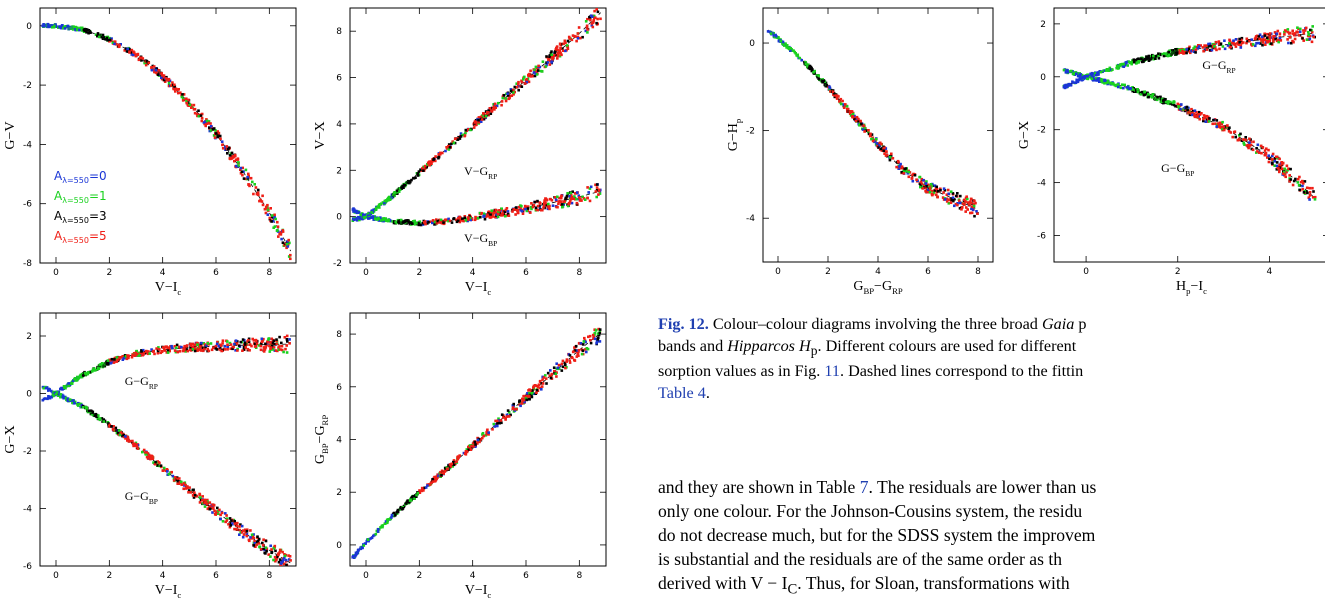 This screenshot has height=608, width=1325. Describe the element at coordinates (683, 324) in the screenshot. I see `figure-label: Fig. 12.` at that location.